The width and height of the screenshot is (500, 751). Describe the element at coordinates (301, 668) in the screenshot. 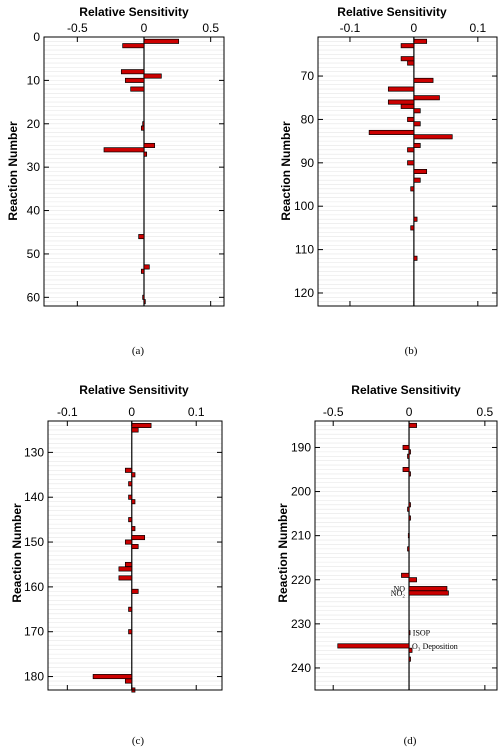

I see `y-tick-label: 240` at that location.